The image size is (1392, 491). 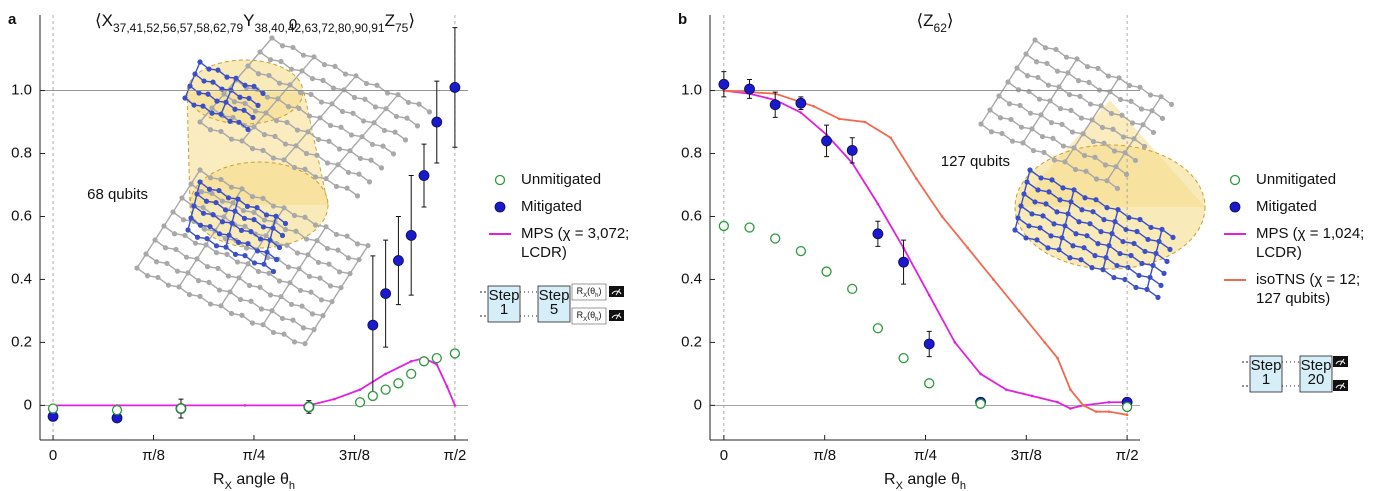 What do you see at coordinates (354, 455) in the screenshot?
I see `x-tick-label: 3π/8` at bounding box center [354, 455].